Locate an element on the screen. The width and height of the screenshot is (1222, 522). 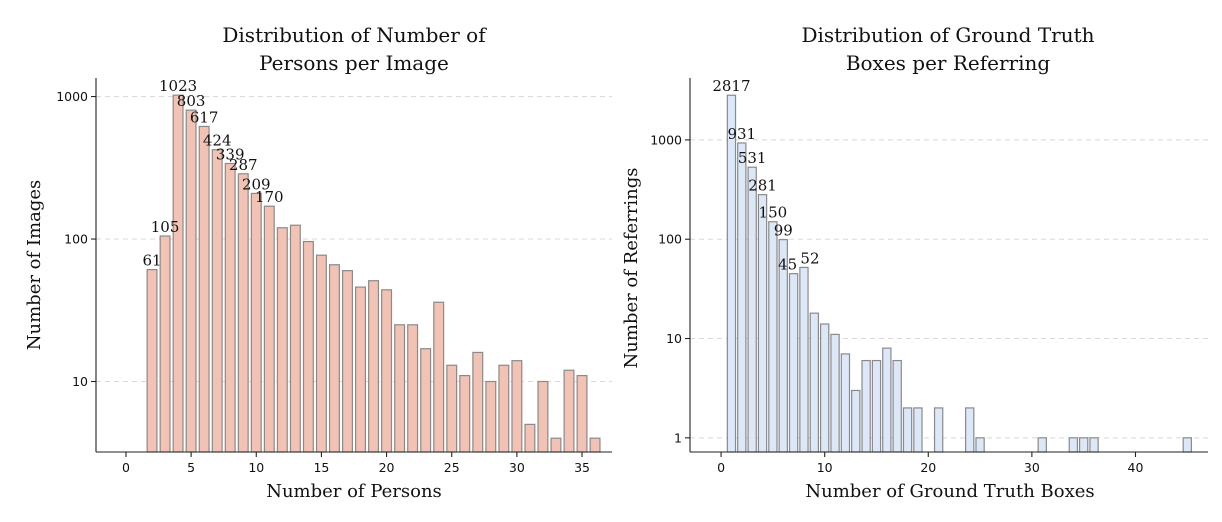
data-label-x-4: 1023 is located at coordinates (178, 86).